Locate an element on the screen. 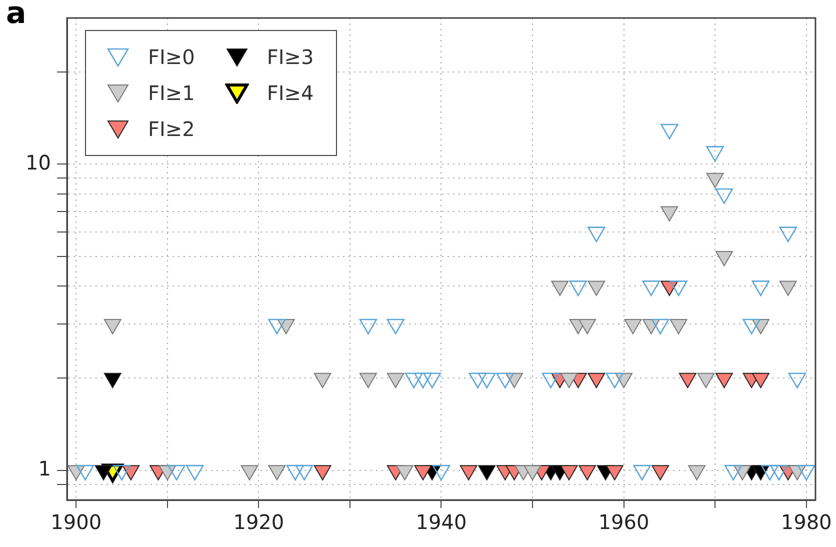  legend-label: FI≥0 is located at coordinates (171, 57).